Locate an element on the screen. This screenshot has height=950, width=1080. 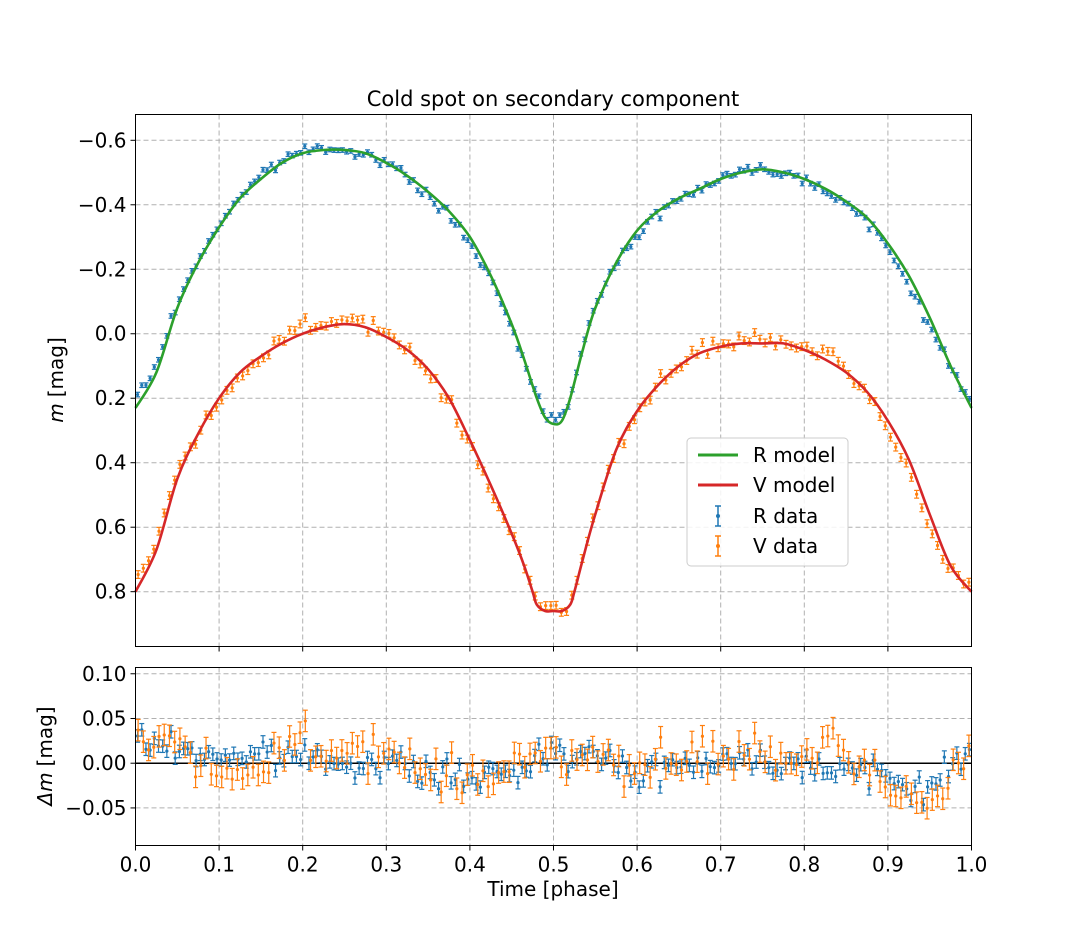
main-y-axis-label-symbol: m is located at coordinates (56, 412).